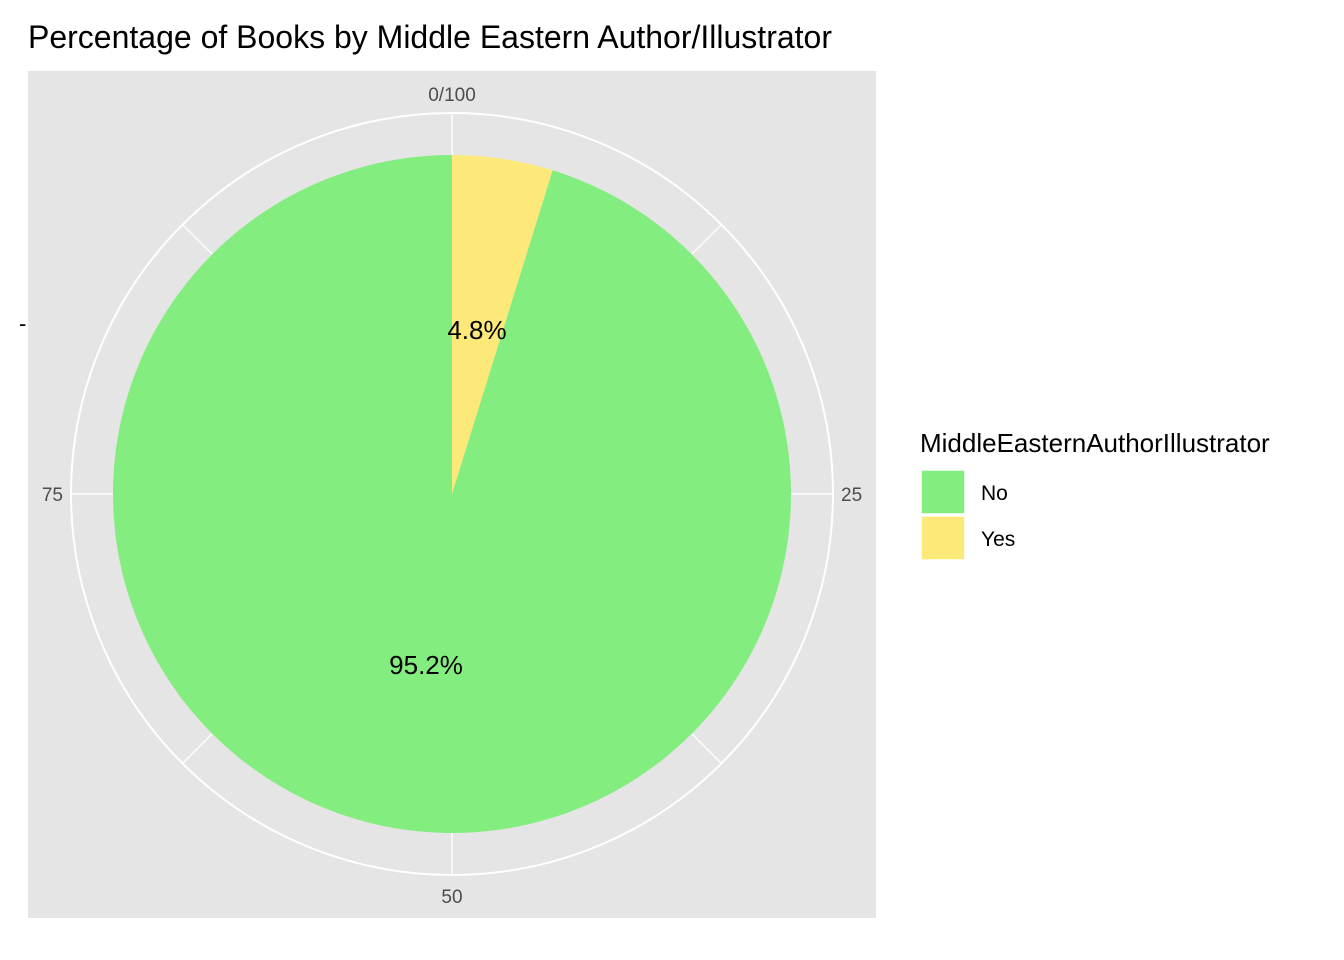 Image resolution: width=1344 pixels, height=960 pixels. What do you see at coordinates (1095, 443) in the screenshot?
I see `legend-title: MiddleEasternAuthorIllustrator` at bounding box center [1095, 443].